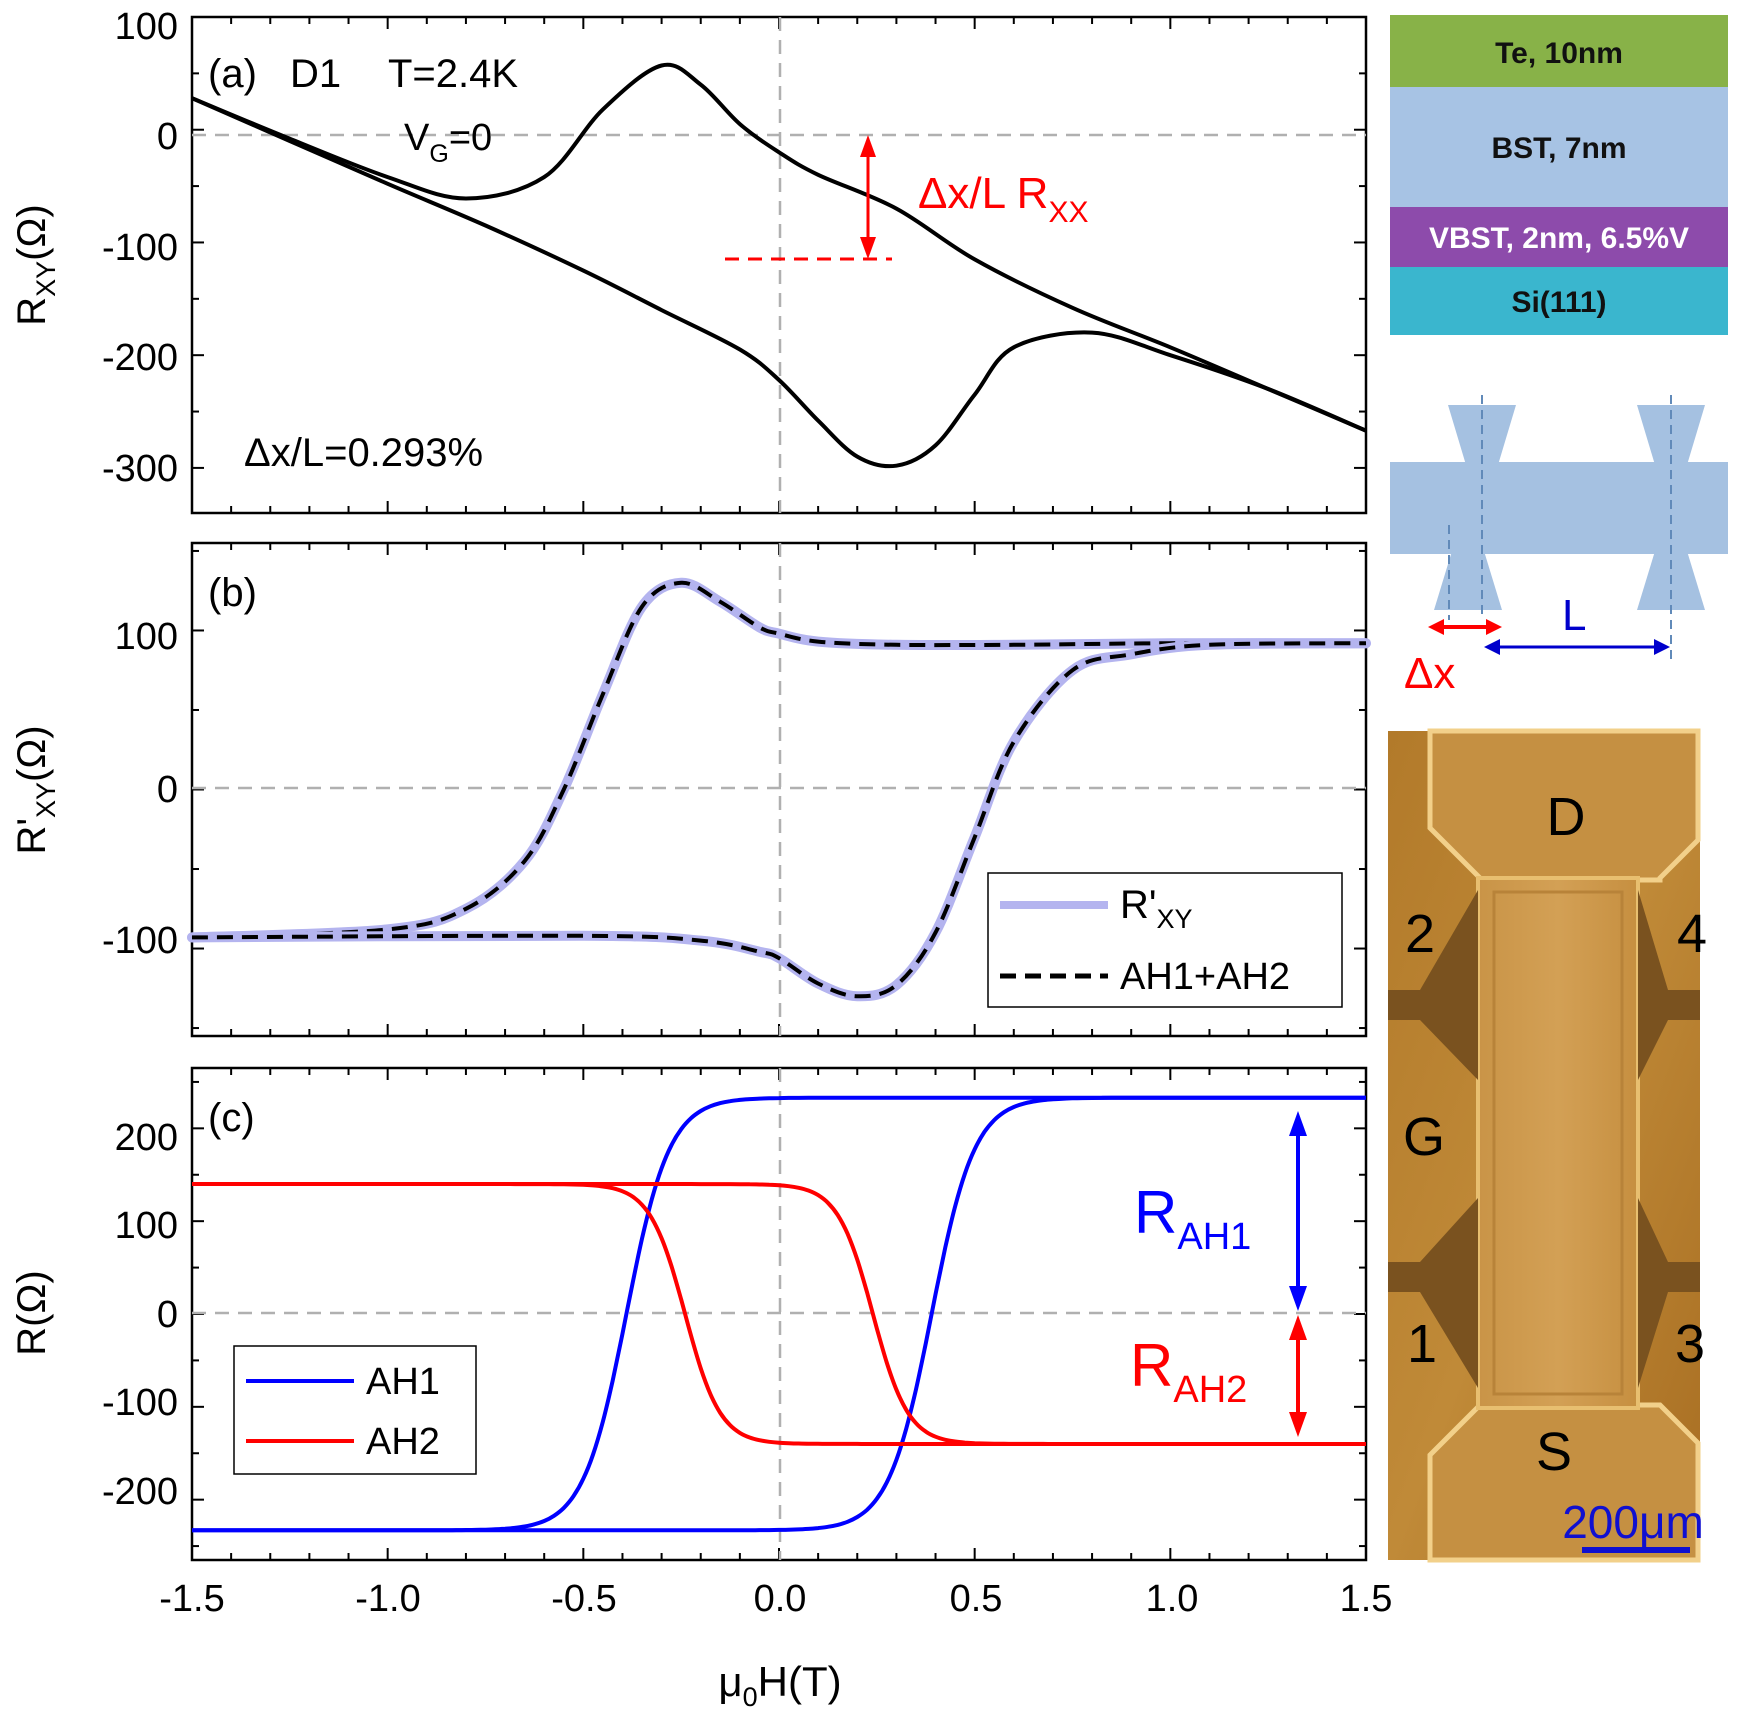  Describe the element at coordinates (191, 1599) in the screenshot. I see `xtick-m1.5: -1.5` at that location.